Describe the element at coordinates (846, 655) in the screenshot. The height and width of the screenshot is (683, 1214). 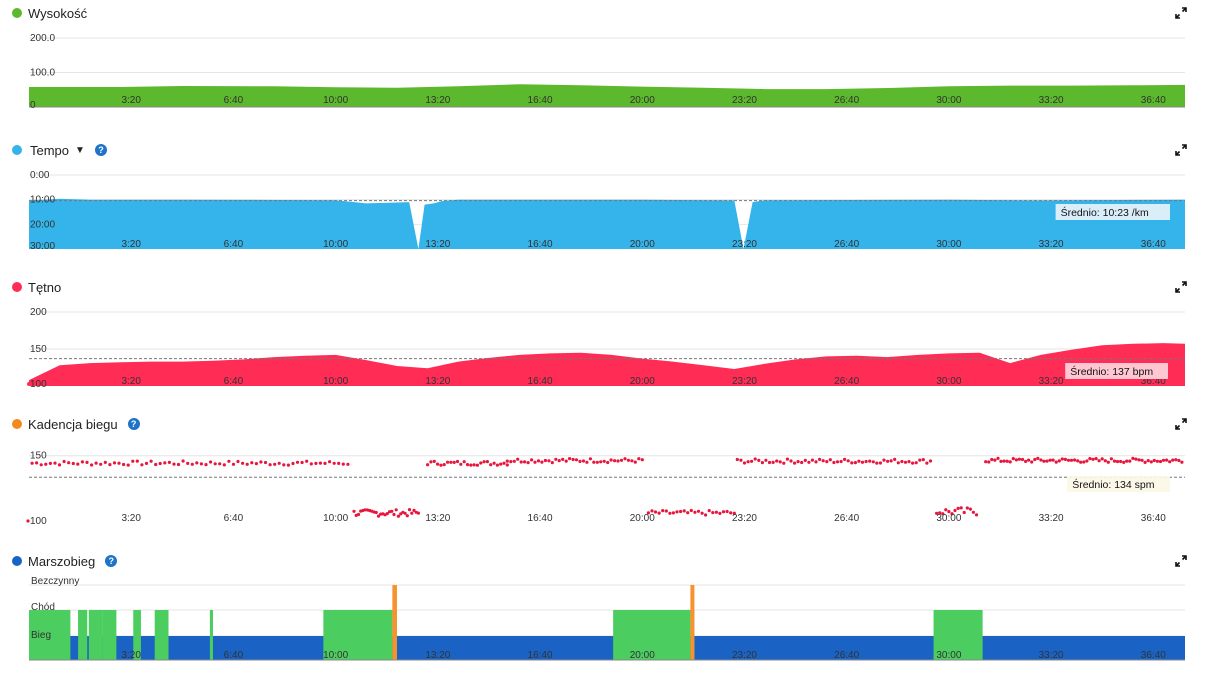
I see `x-tick-label: 26:40` at that location.